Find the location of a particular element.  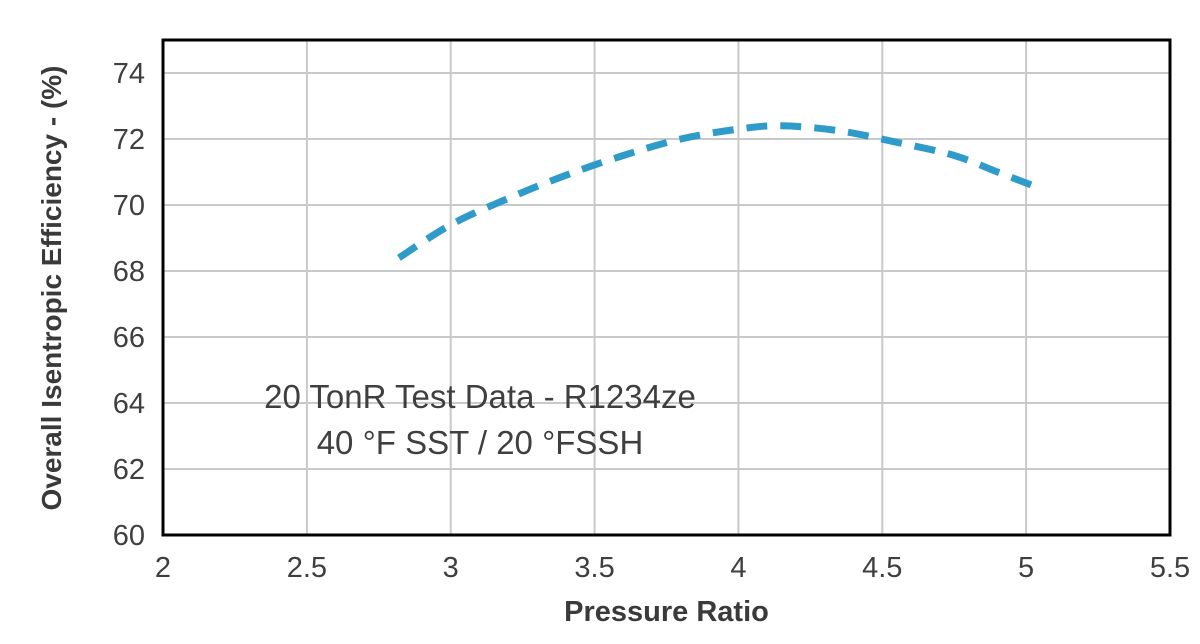

svg-text: 4.5 is located at coordinates (882, 568).